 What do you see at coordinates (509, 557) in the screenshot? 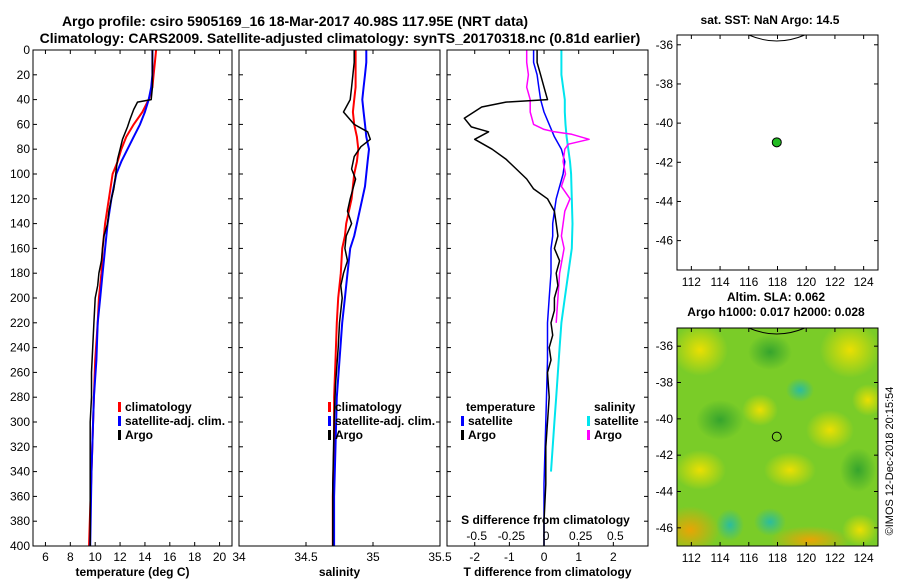
I see `x-tick-label: -1` at bounding box center [509, 557].